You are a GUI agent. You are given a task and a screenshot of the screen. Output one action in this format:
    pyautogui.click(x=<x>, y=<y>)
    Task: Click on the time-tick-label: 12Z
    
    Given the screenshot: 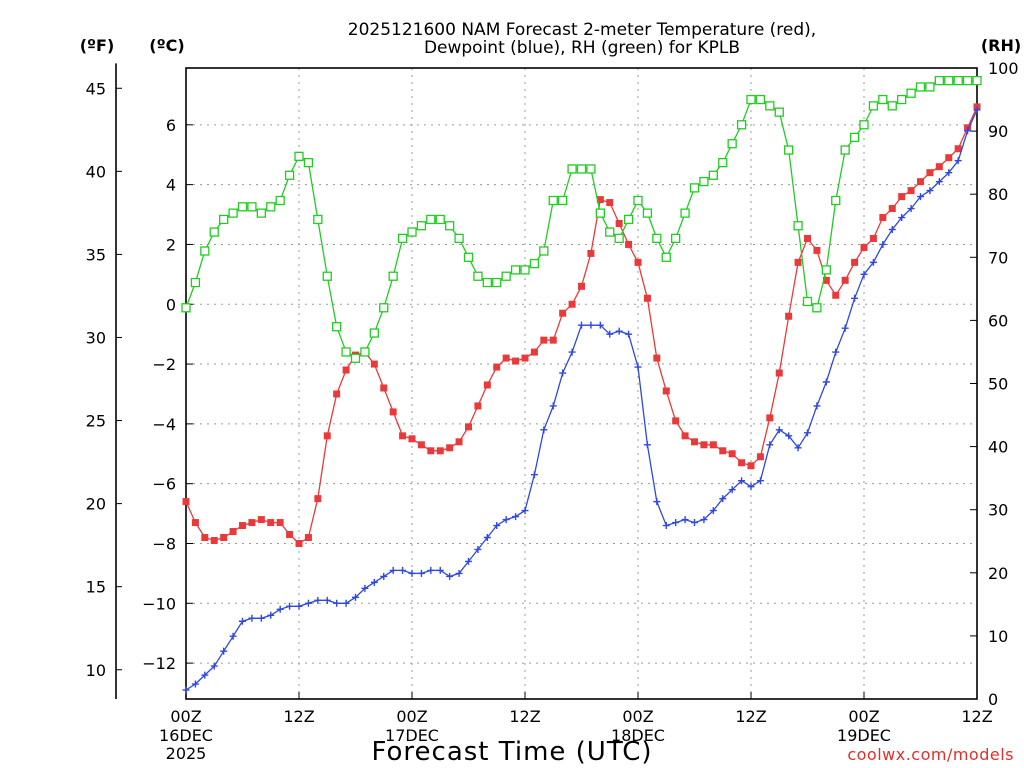 What is the action you would take?
    pyautogui.click(x=976, y=716)
    